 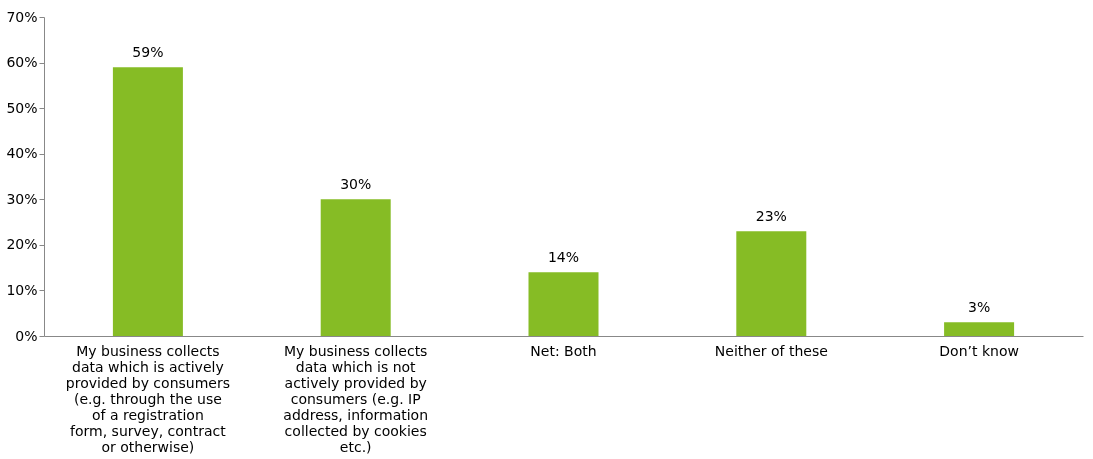 What do you see at coordinates (356, 398) in the screenshot?
I see `x-tick-label: My business collects data which is not actively provided by consumers (e.g. IP address, information collected by cookies etc.)` at bounding box center [356, 398].